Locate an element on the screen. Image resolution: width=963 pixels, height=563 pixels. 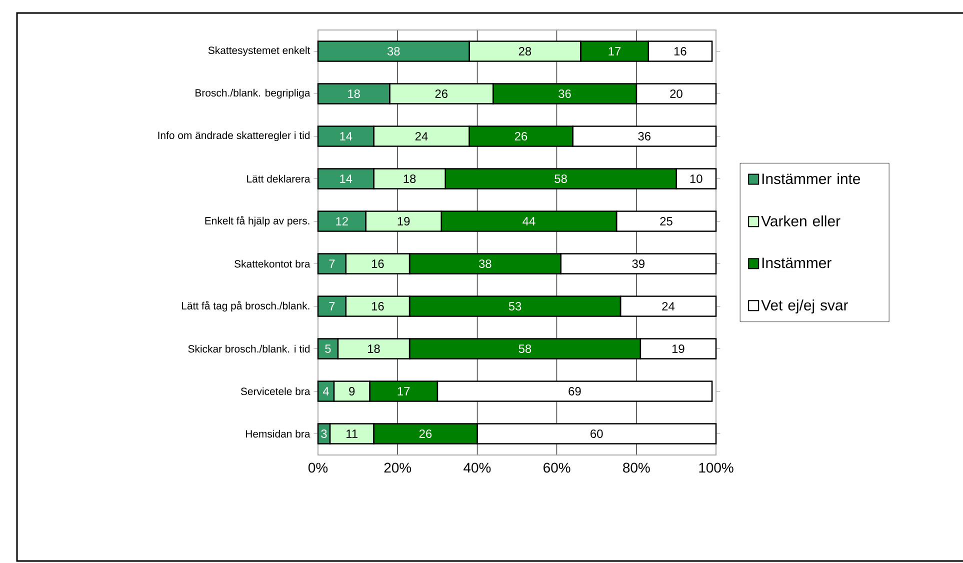
y-tick-label: Info om ändrade skatteregler i tid is located at coordinates (234, 136).